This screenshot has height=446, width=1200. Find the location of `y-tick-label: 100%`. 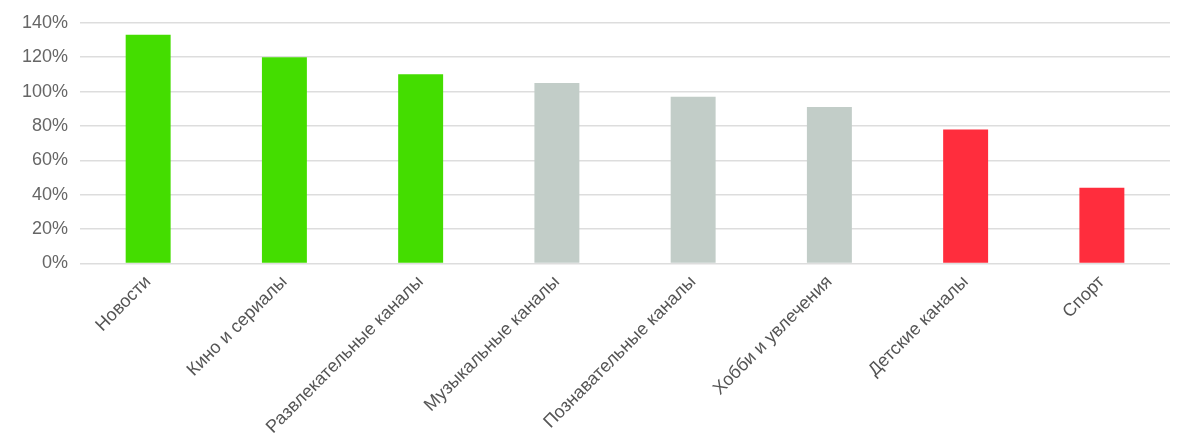

y-tick-label: 100% is located at coordinates (45, 90).